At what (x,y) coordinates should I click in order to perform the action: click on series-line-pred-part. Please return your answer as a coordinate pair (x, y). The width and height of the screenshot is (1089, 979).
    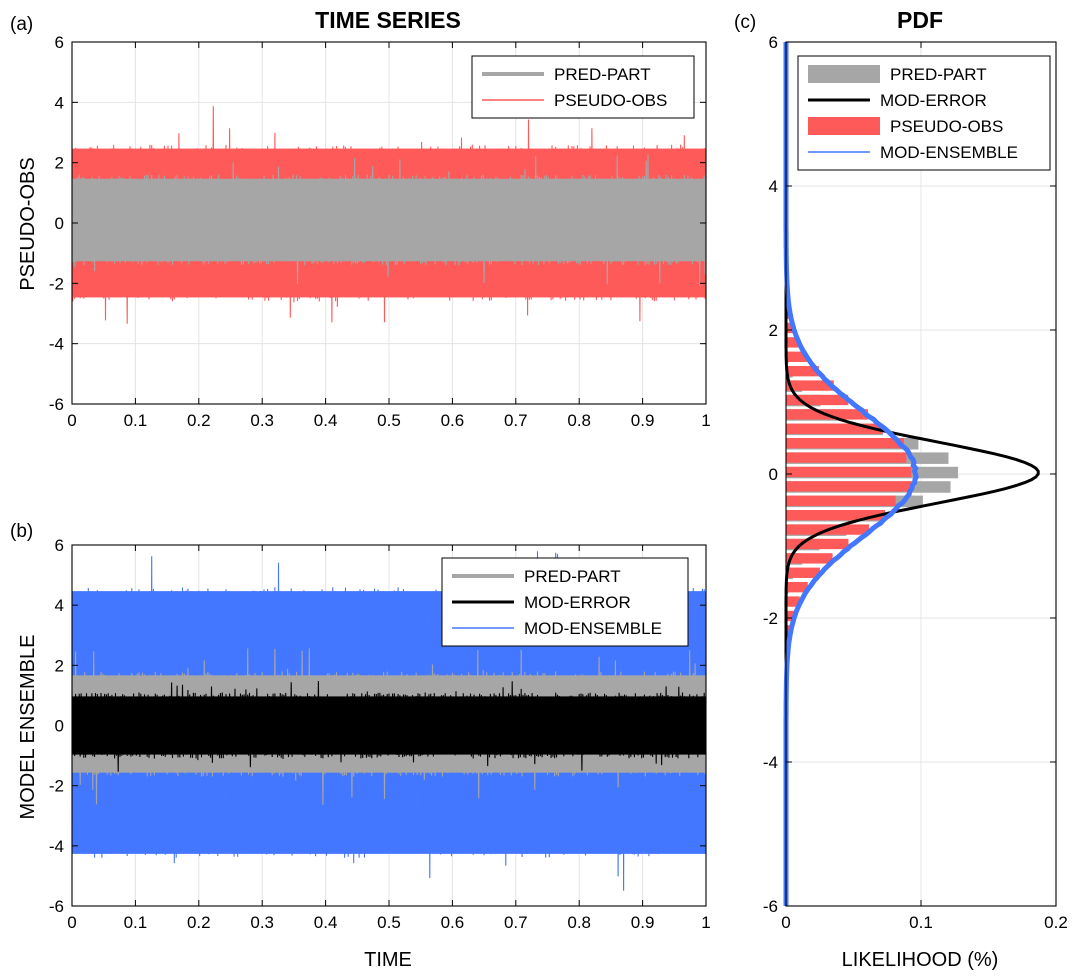
    Looking at the image, I should click on (389, 220).